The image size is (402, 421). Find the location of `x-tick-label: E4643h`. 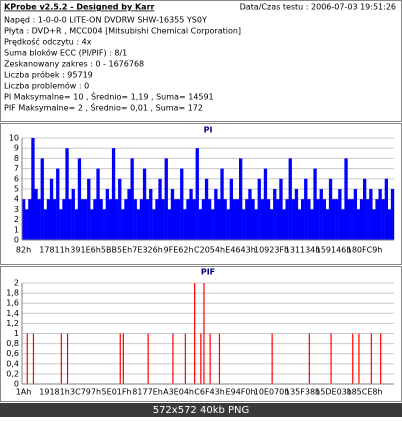

x-tick-label: E4643h is located at coordinates (240, 250).